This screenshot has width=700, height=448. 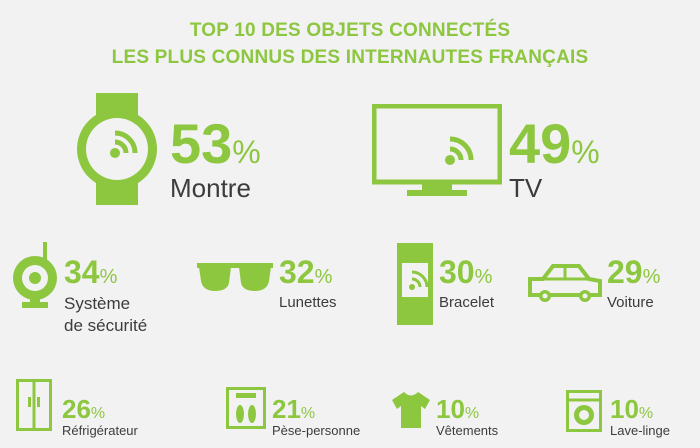 I want to click on percent-bracelet: 30%, so click(x=466, y=272).